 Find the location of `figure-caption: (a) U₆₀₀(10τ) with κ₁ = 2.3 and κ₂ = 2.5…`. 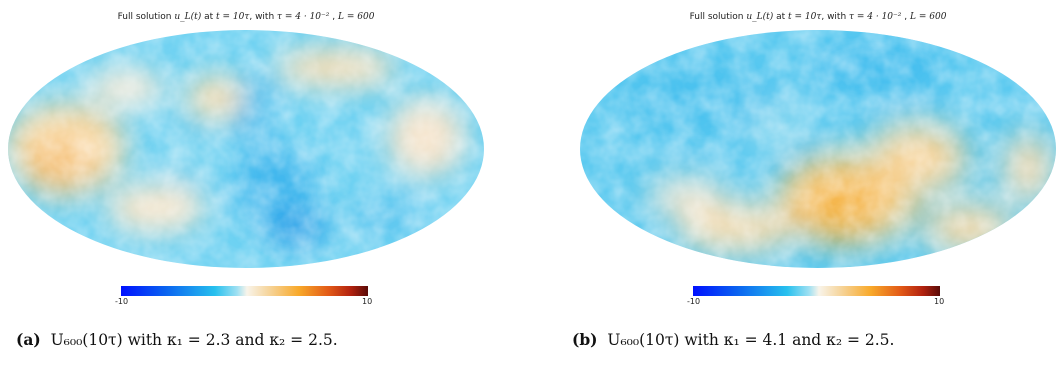

figure-caption: (a) U₆₀₀(10τ) with κ₁ = 2.3 and κ₂ = 2.5… is located at coordinates (177, 339).